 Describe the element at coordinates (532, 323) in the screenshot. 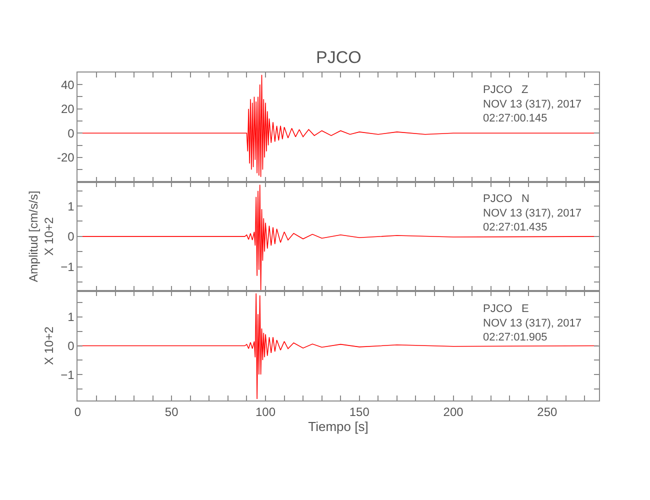

I see `annotation: PJCO E NOV 13 (317), 2017 02:27:01.905` at that location.